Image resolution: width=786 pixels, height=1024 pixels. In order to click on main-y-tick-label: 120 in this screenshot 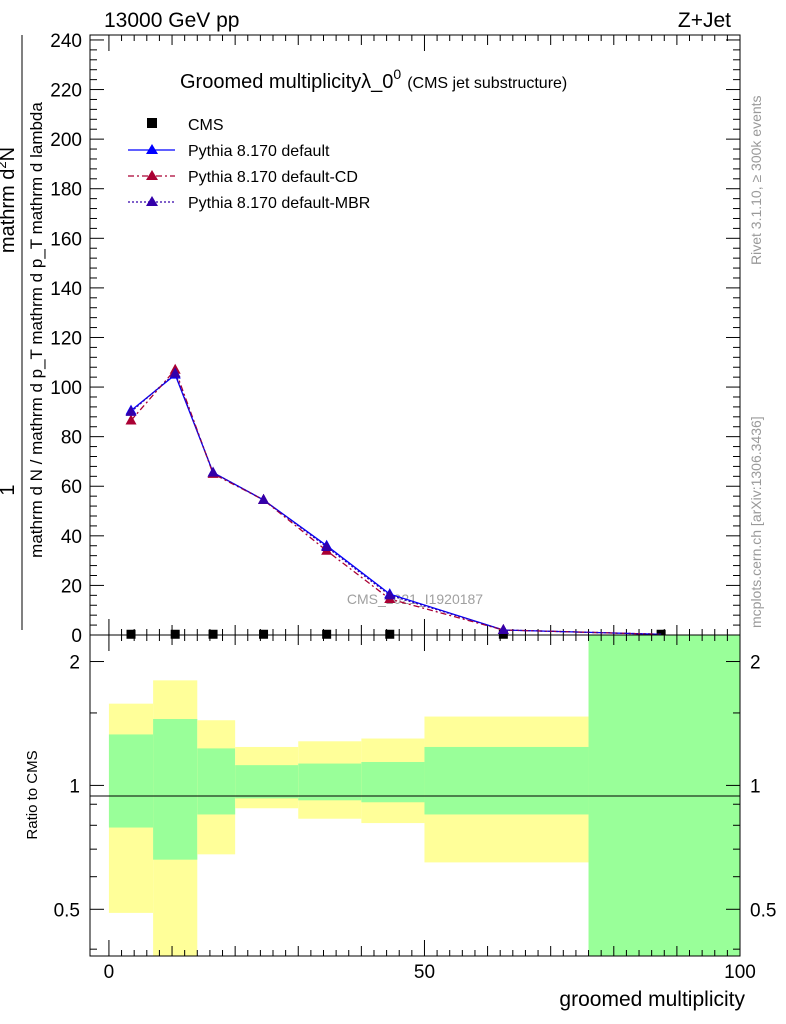, I will do `click(66, 338)`.